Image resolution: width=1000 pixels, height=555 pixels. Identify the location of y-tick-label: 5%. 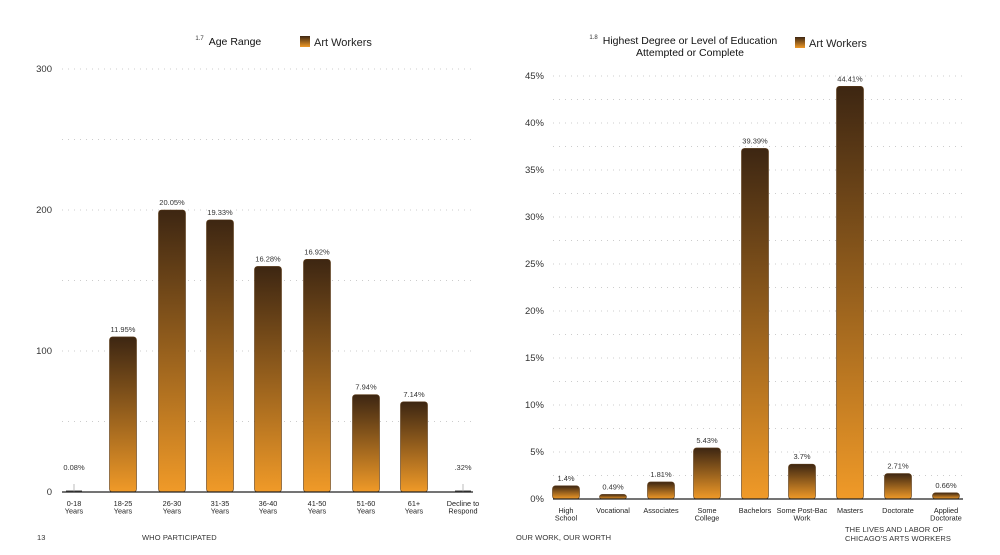
(537, 452).